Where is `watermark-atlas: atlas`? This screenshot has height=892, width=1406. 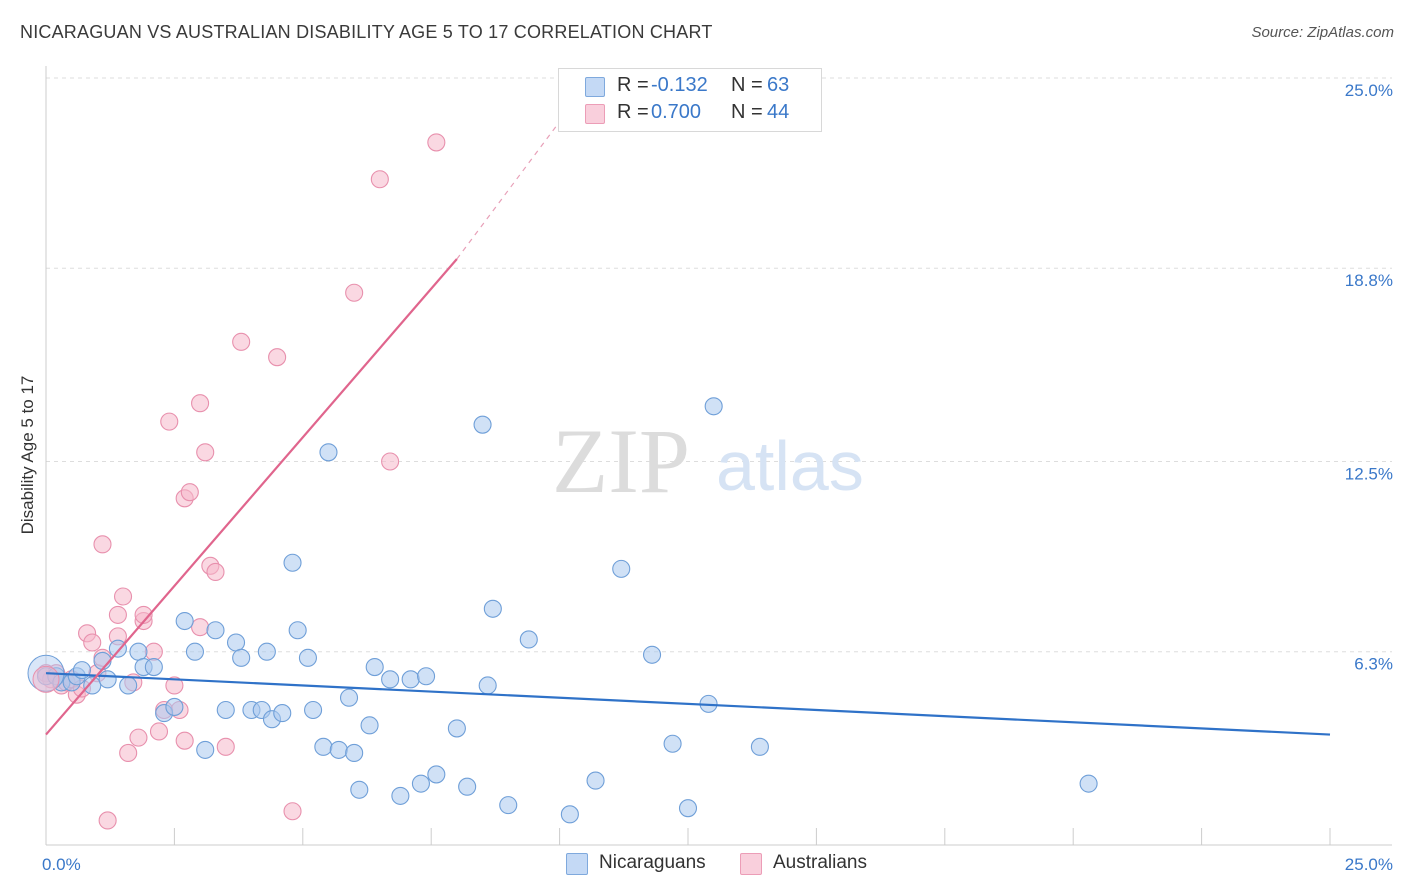
watermark-atlas: atlas is located at coordinates (790, 466).